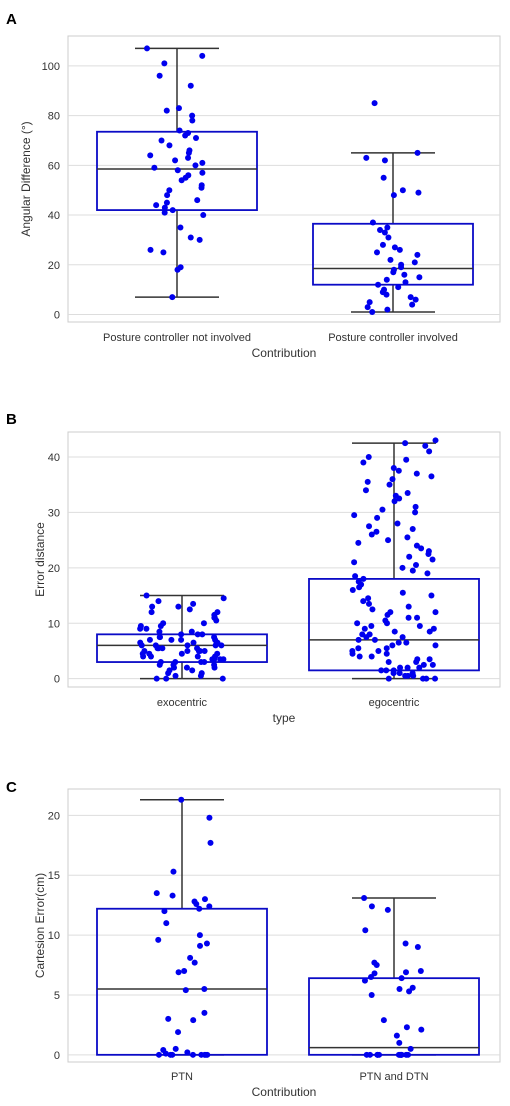 The width and height of the screenshot is (510, 1106). Describe the element at coordinates (54, 266) in the screenshot. I see `y-tick-label: 20` at that location.